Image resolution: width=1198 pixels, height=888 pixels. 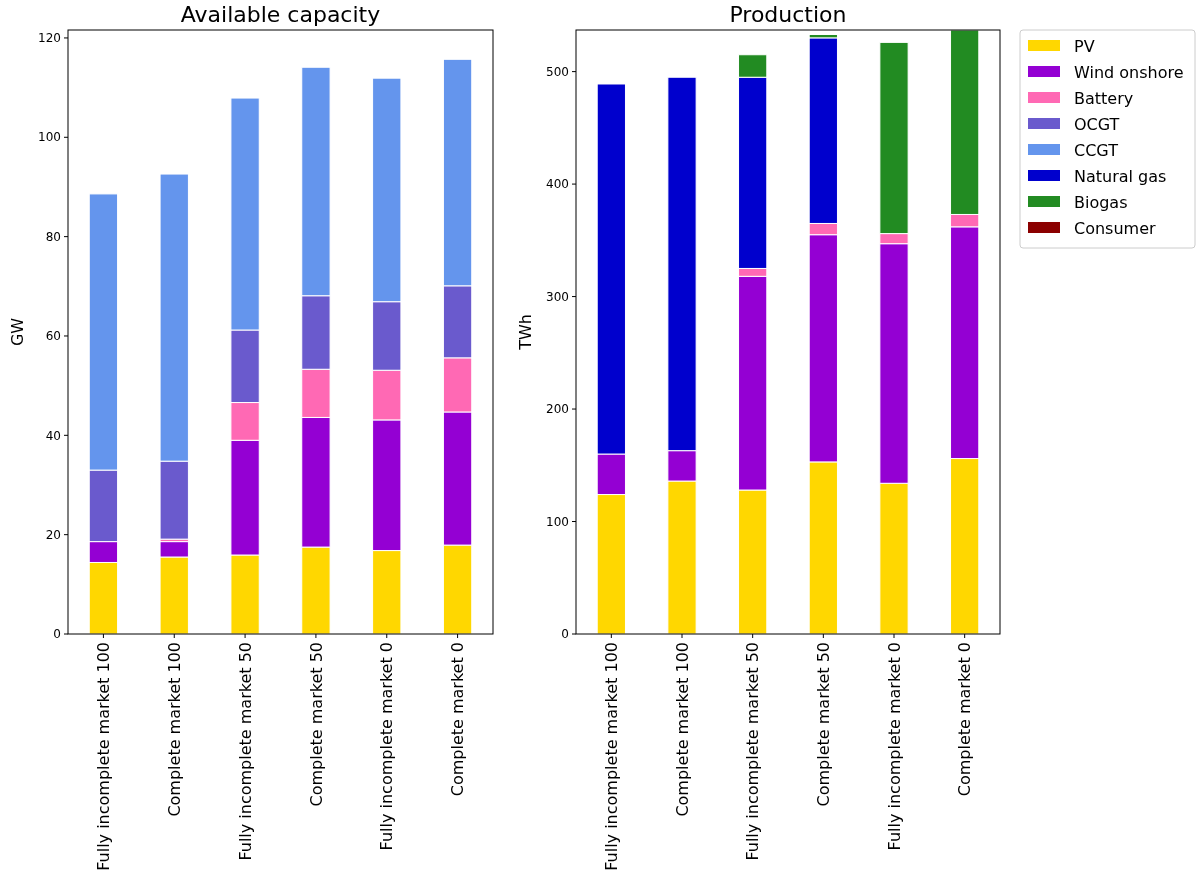 What do you see at coordinates (53, 435) in the screenshot?
I see `y-tick-label: 40` at bounding box center [53, 435].